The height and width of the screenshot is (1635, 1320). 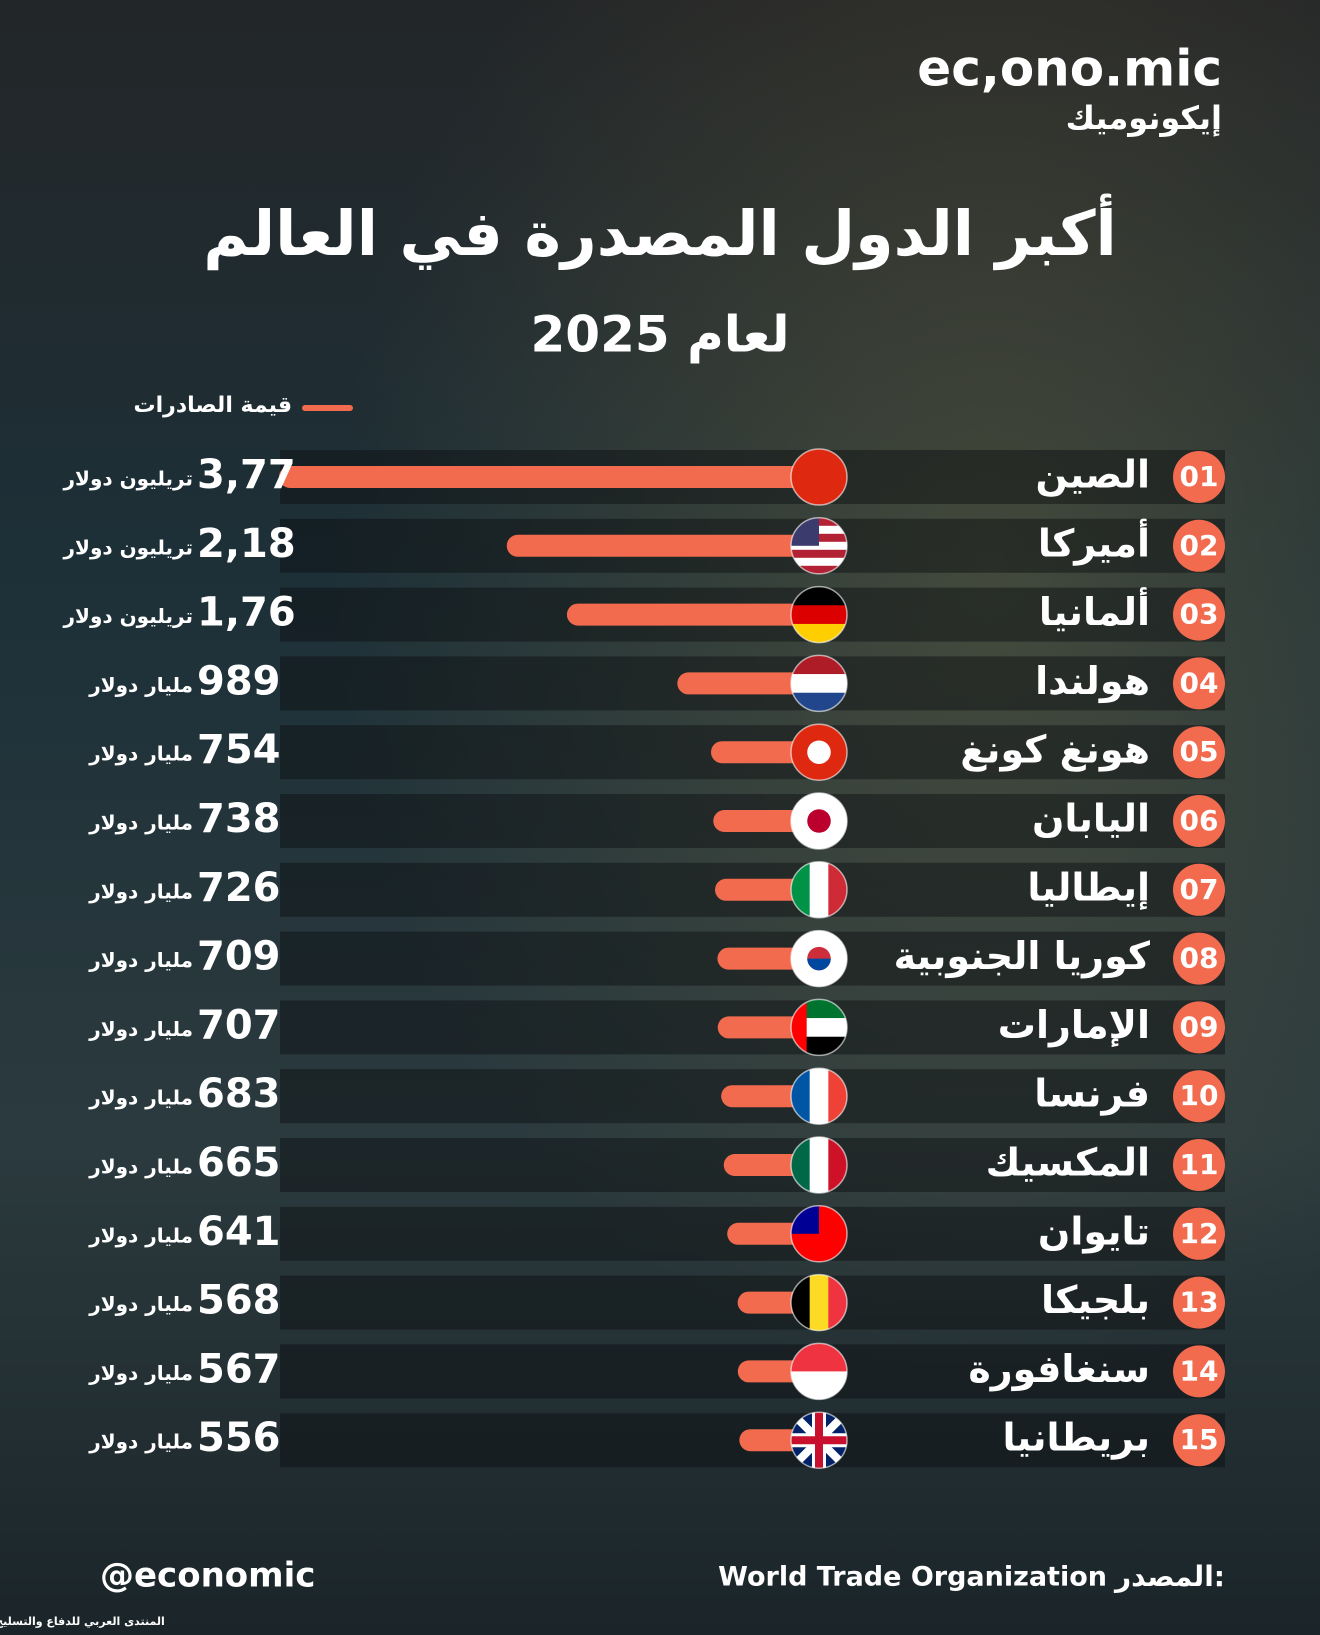 I want to click on country-name: تايوان, so click(x=1094, y=1231).